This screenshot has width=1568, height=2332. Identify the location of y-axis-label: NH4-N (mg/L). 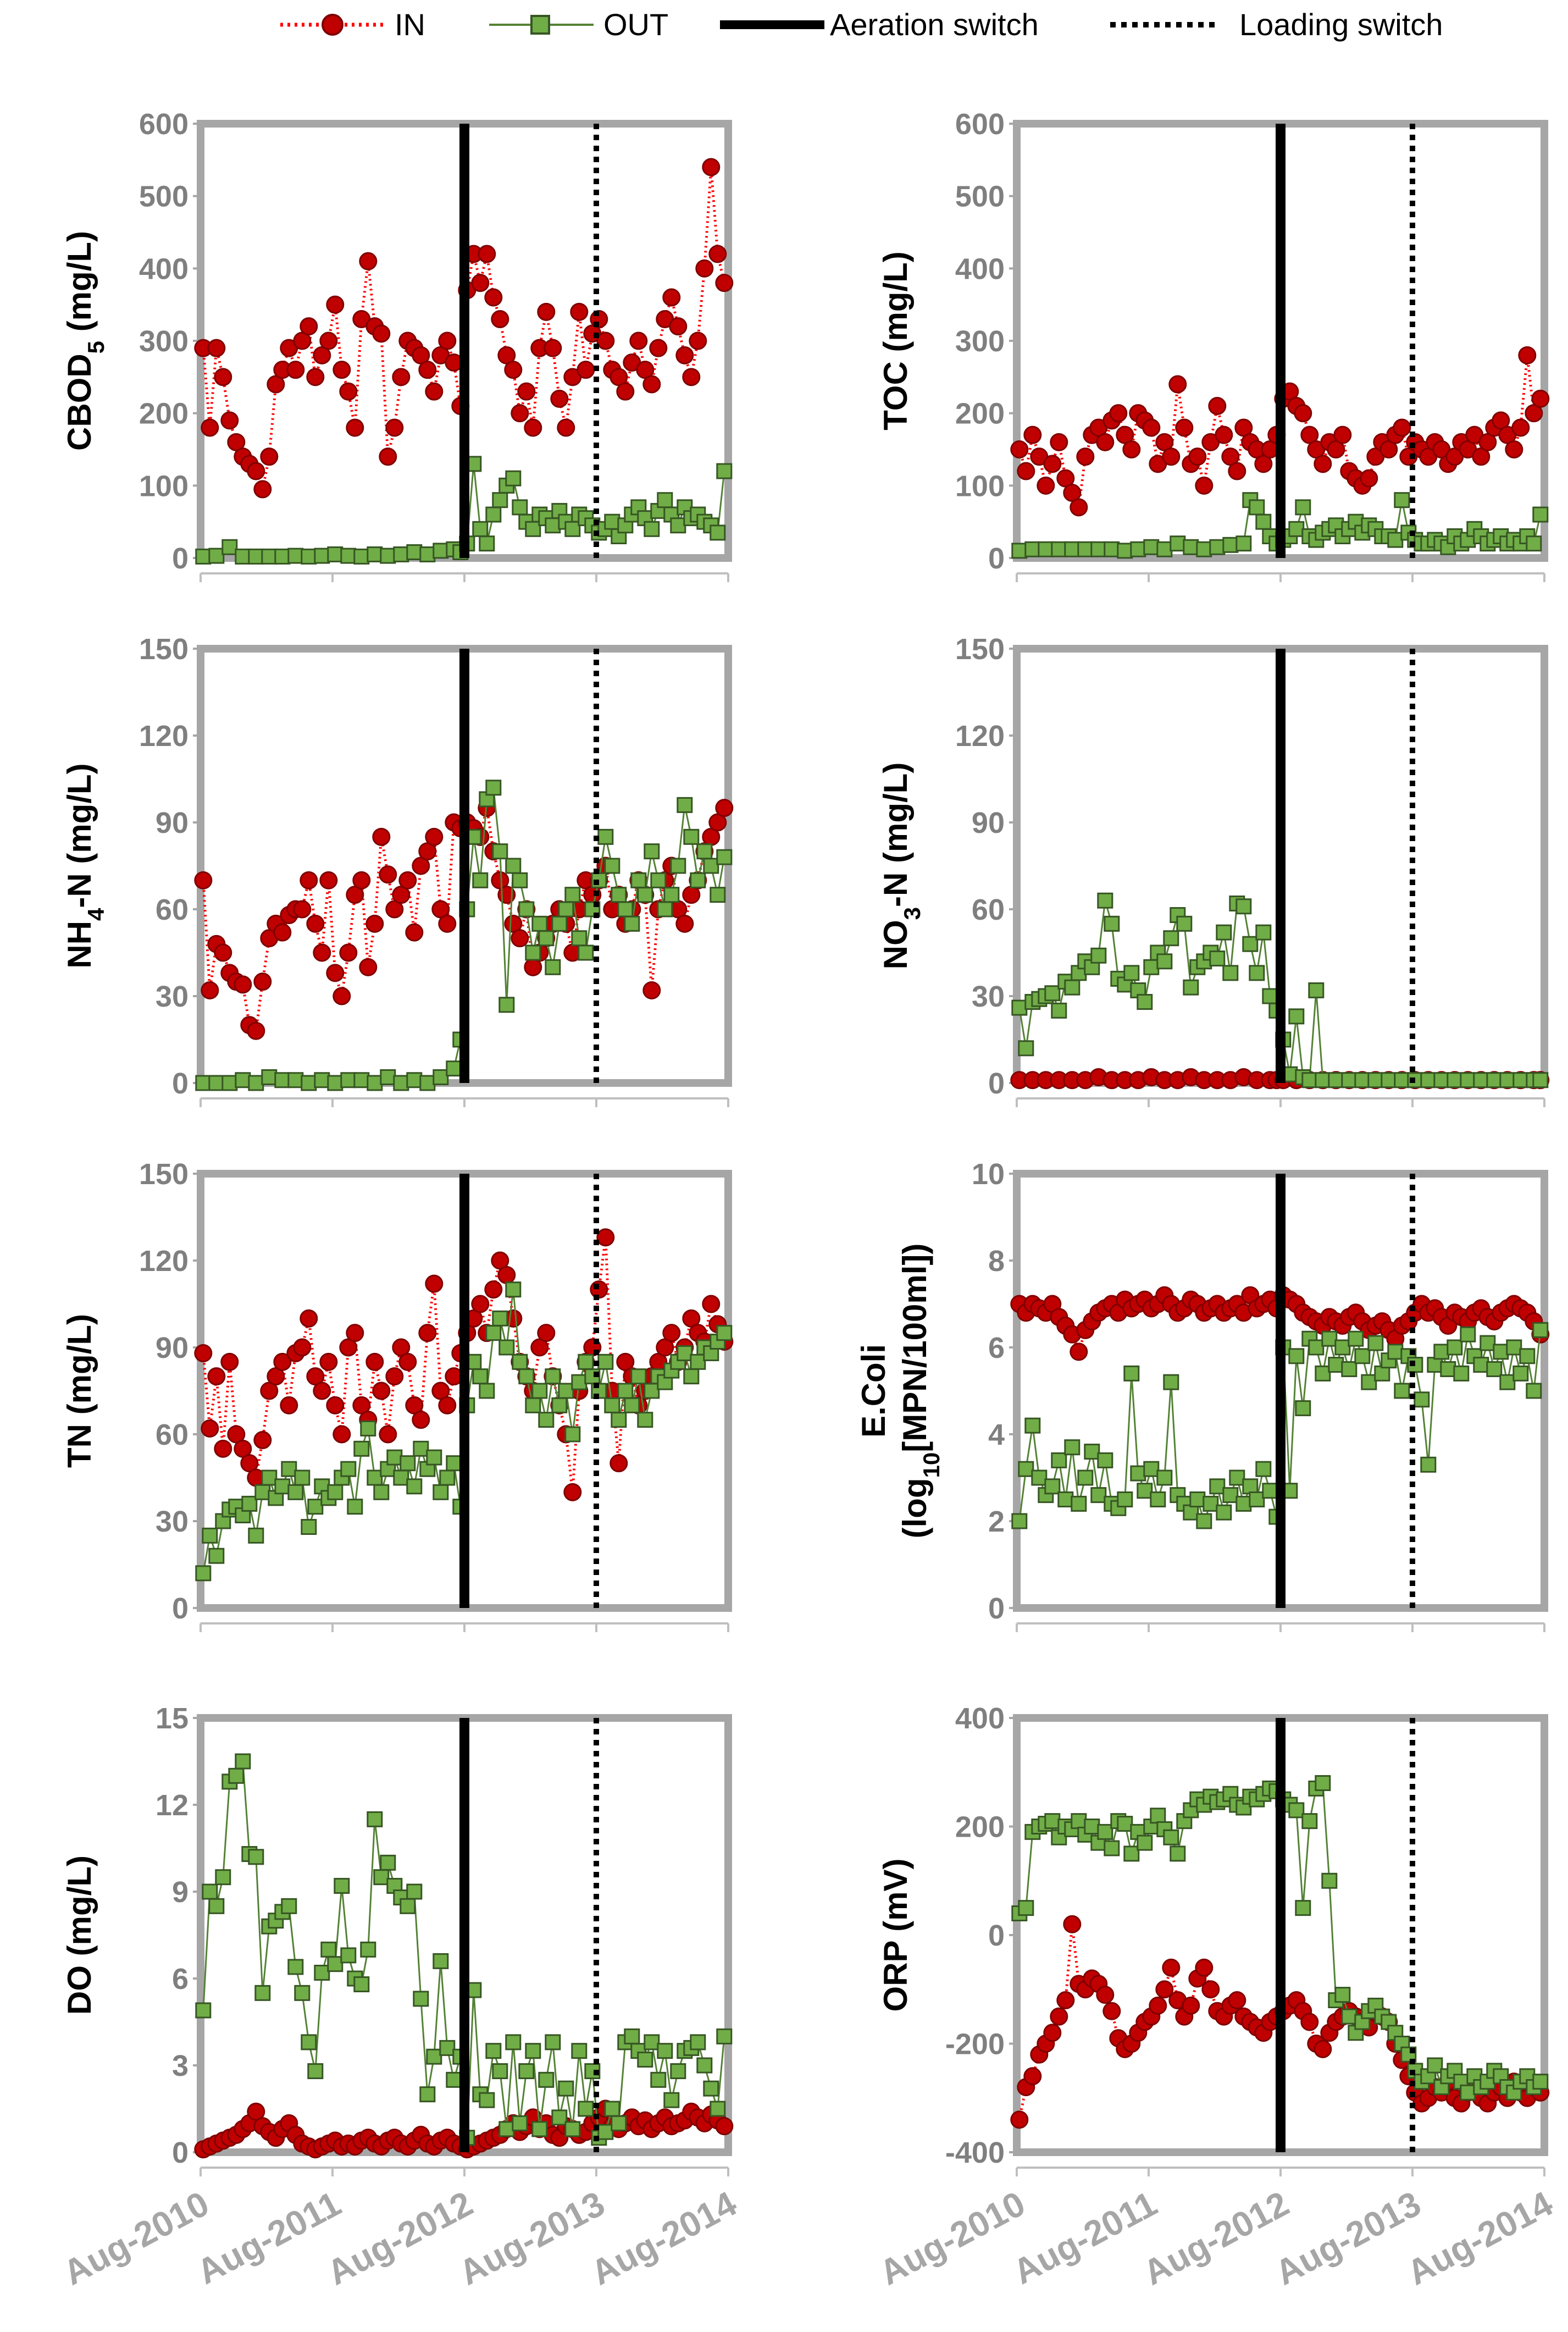
(85, 865).